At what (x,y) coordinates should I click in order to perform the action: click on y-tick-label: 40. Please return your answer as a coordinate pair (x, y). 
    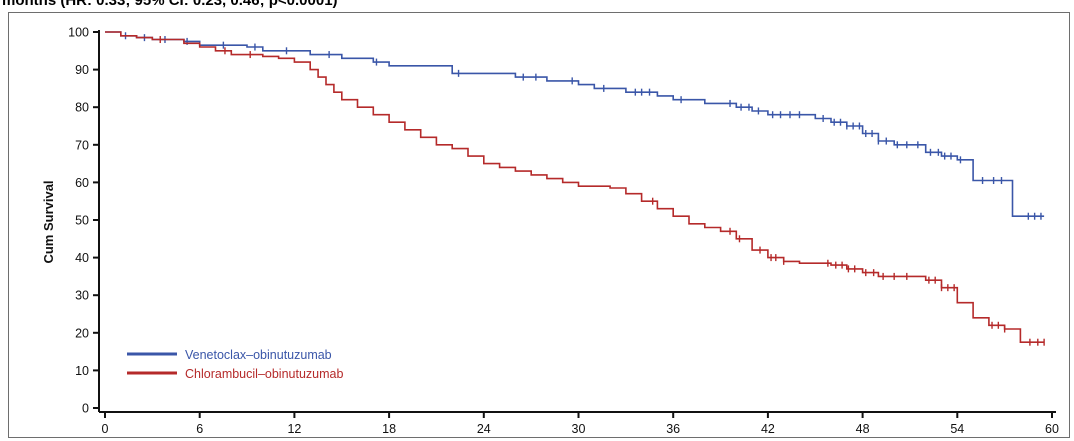
    Looking at the image, I should click on (82, 258).